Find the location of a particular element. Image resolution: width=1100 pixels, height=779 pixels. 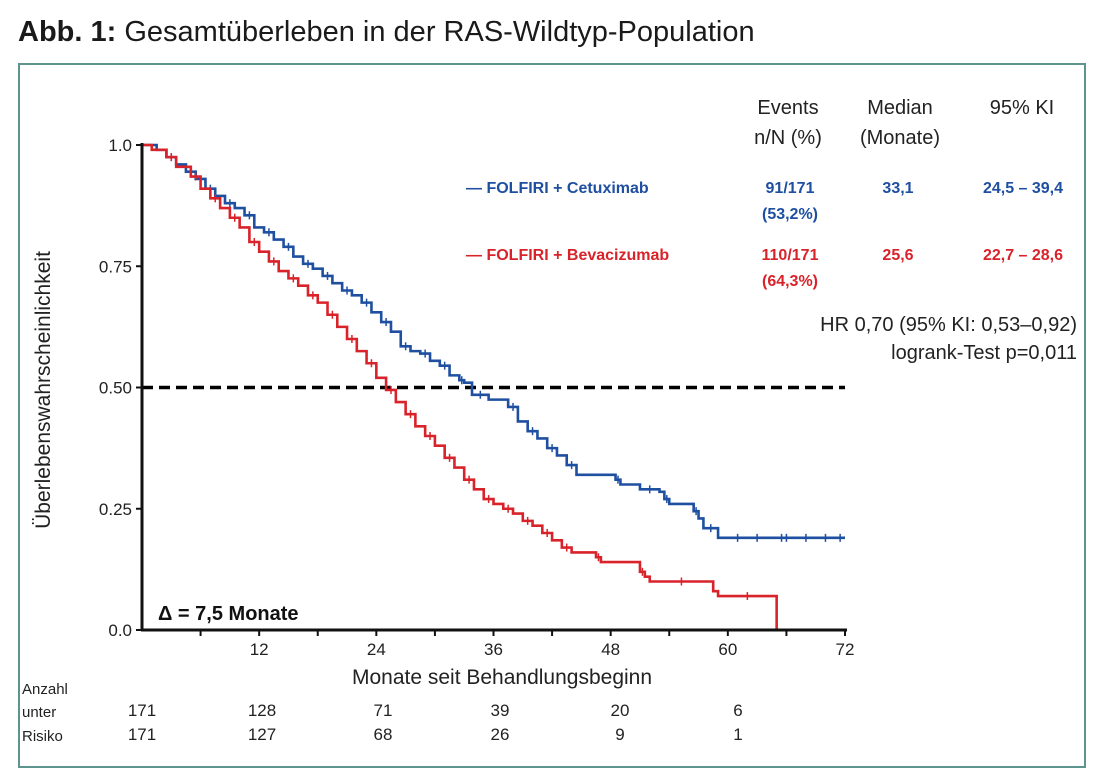

at-risk-value: 26 is located at coordinates (500, 734).